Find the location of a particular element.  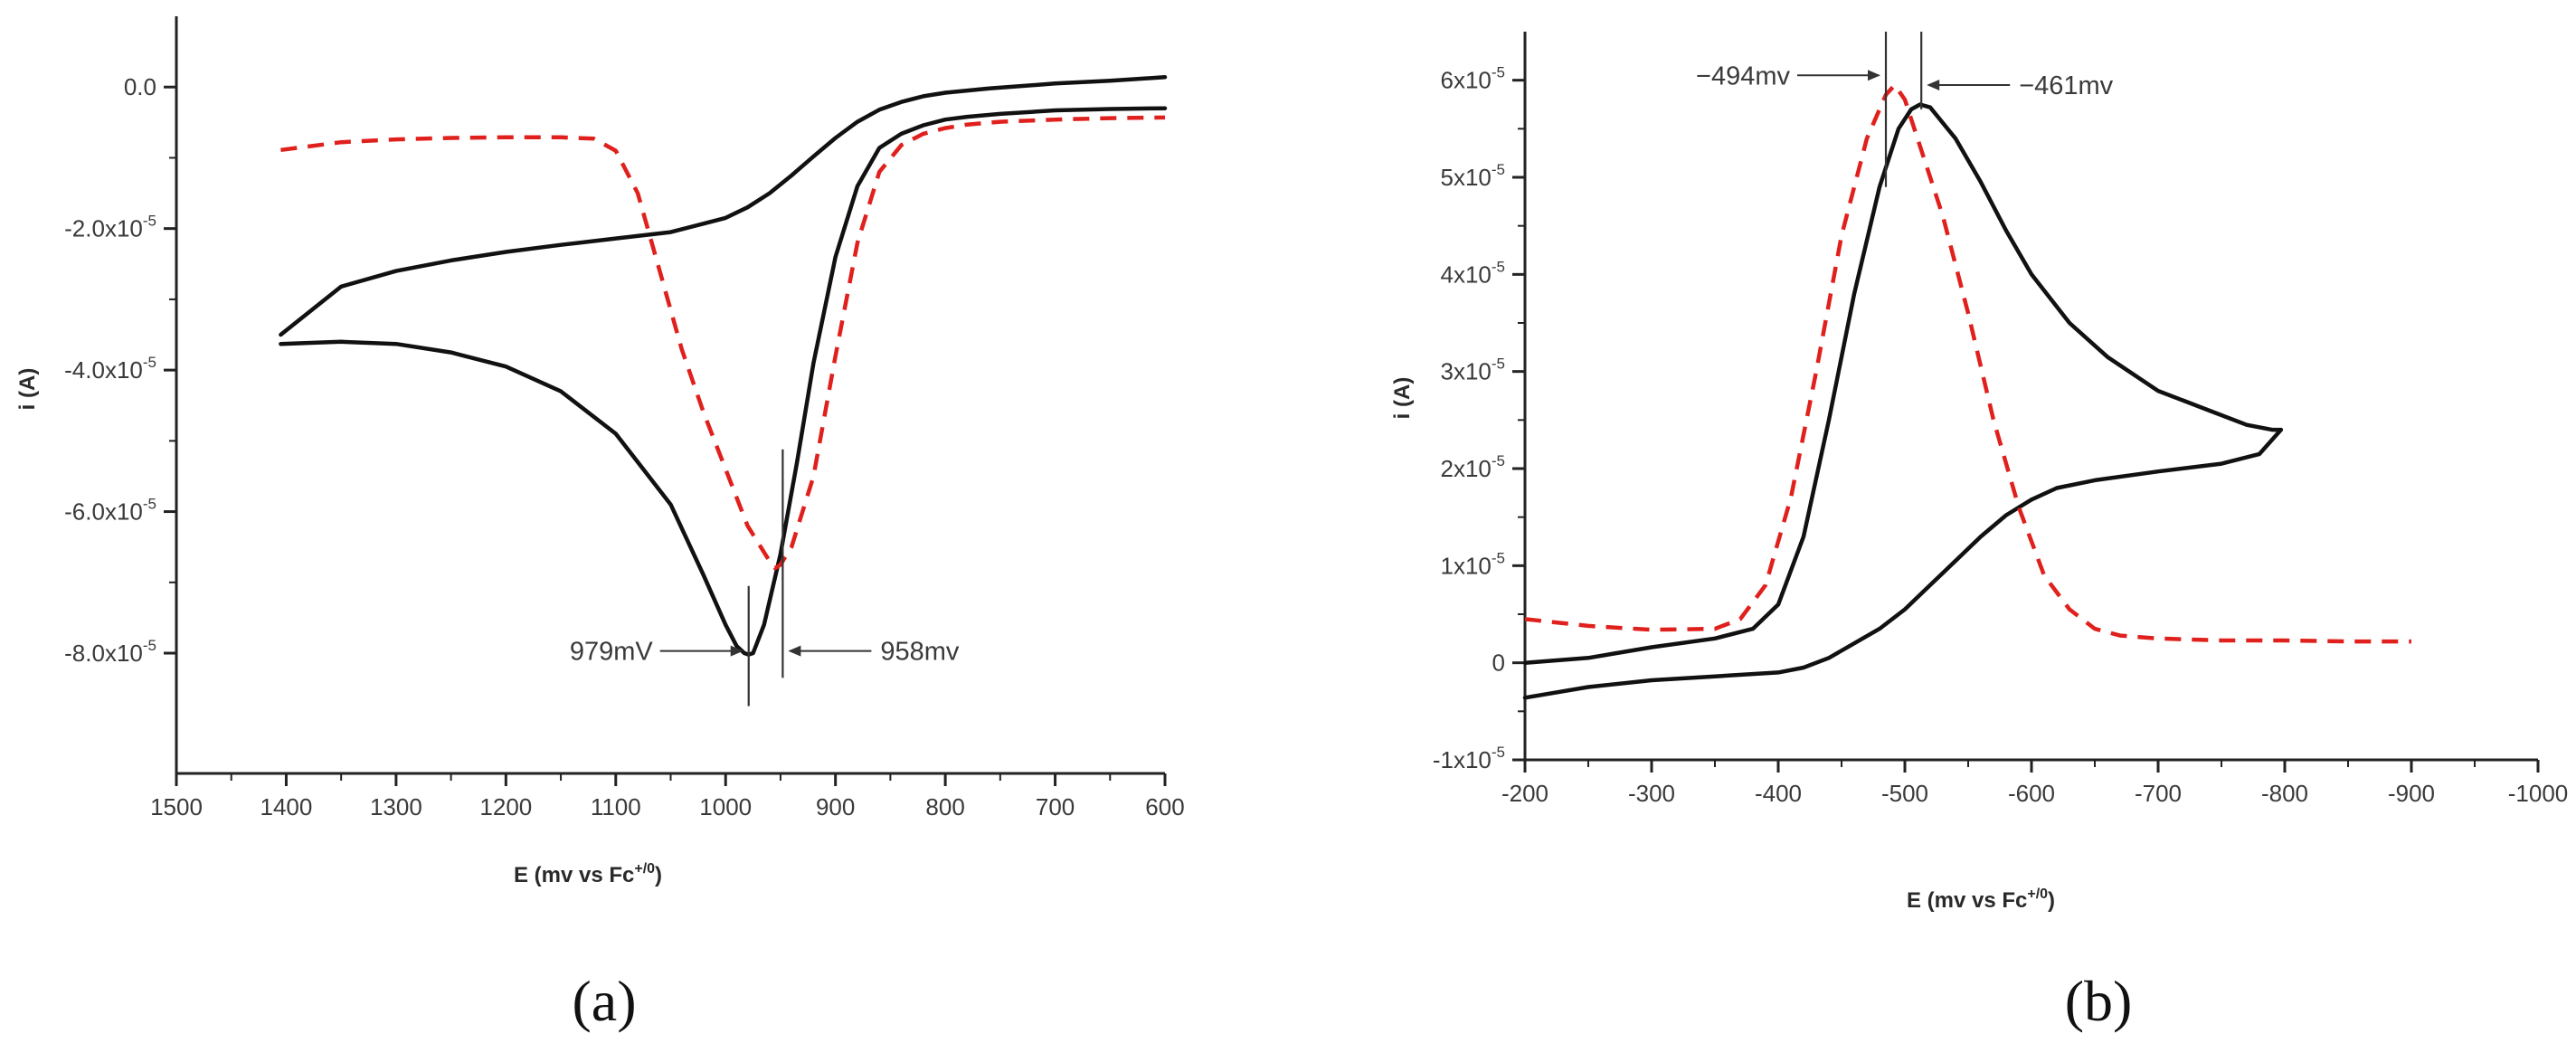

panel-a-x-tick-label: 1100 is located at coordinates (616, 806).